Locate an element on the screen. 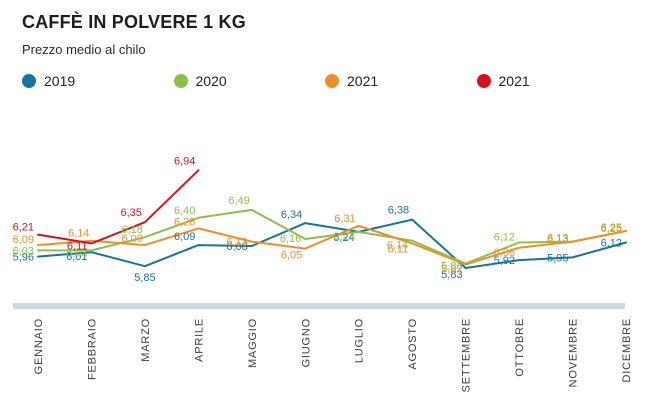 The width and height of the screenshot is (650, 407). legend-item-1: 2020 is located at coordinates (249, 81).